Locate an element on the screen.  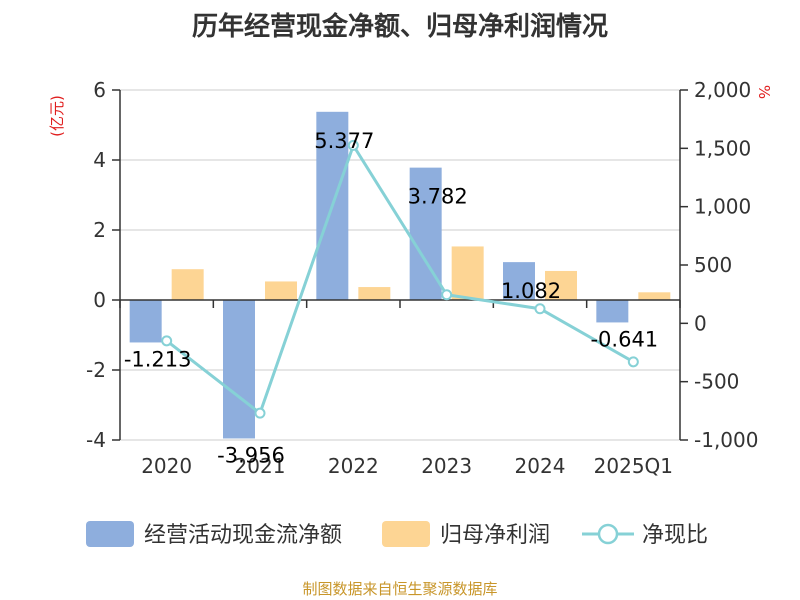
right-unit-label: % is located at coordinates (764, 92).